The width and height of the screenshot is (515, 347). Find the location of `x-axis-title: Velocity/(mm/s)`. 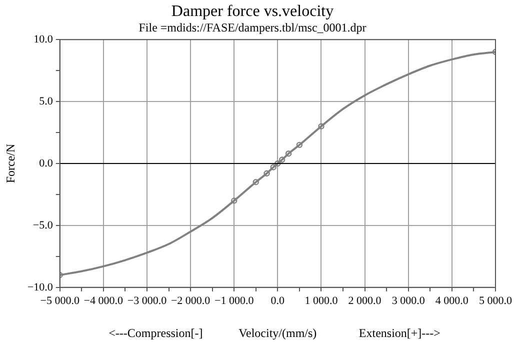

x-axis-title: Velocity/(mm/s) is located at coordinates (277, 333).